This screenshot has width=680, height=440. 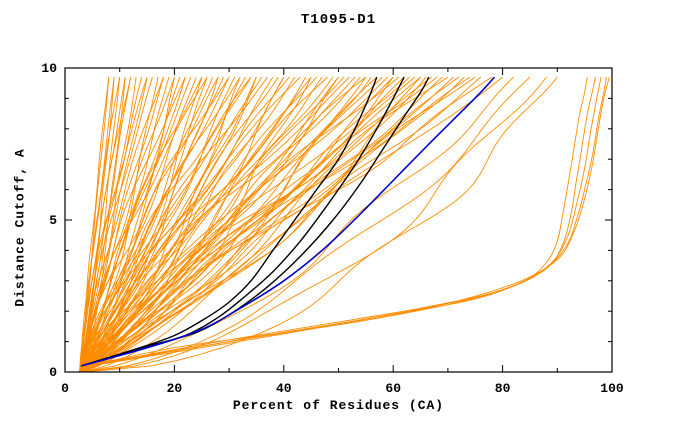 I want to click on y-axis-label: Distance Cutoff, A, so click(x=20, y=227).